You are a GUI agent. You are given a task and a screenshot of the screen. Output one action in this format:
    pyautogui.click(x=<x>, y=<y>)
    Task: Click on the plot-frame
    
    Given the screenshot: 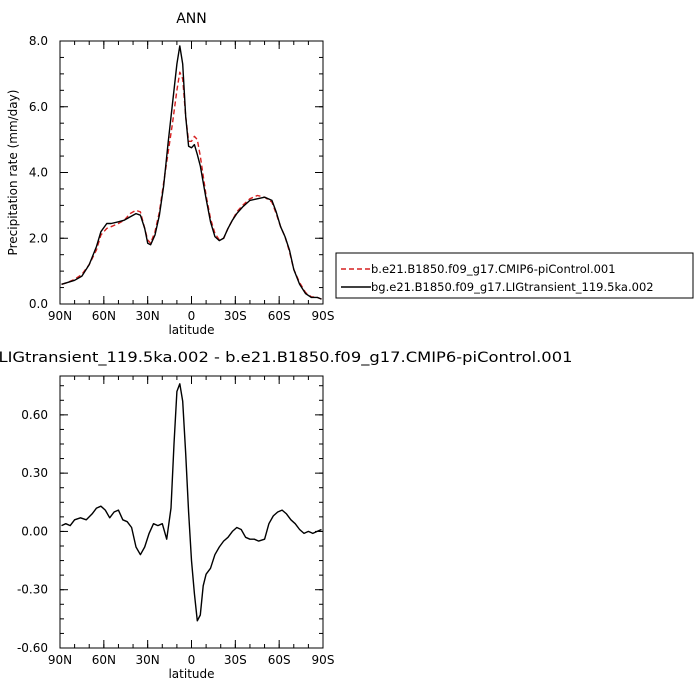 What is the action you would take?
    pyautogui.click(x=191, y=172)
    